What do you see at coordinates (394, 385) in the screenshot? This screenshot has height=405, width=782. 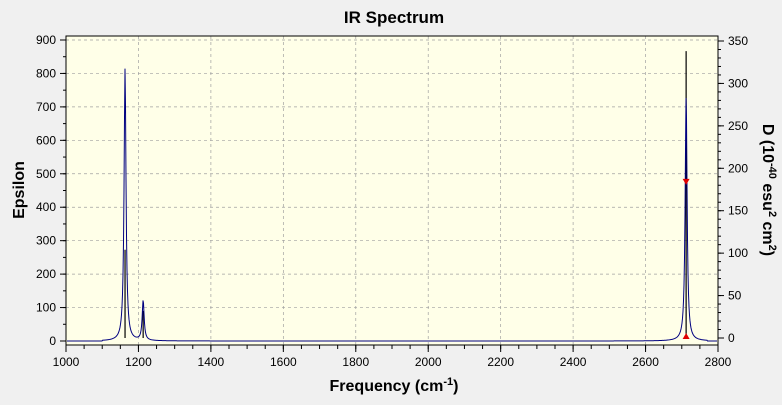 I see `x-axis-title: Frequency (cm-1)` at bounding box center [394, 385].